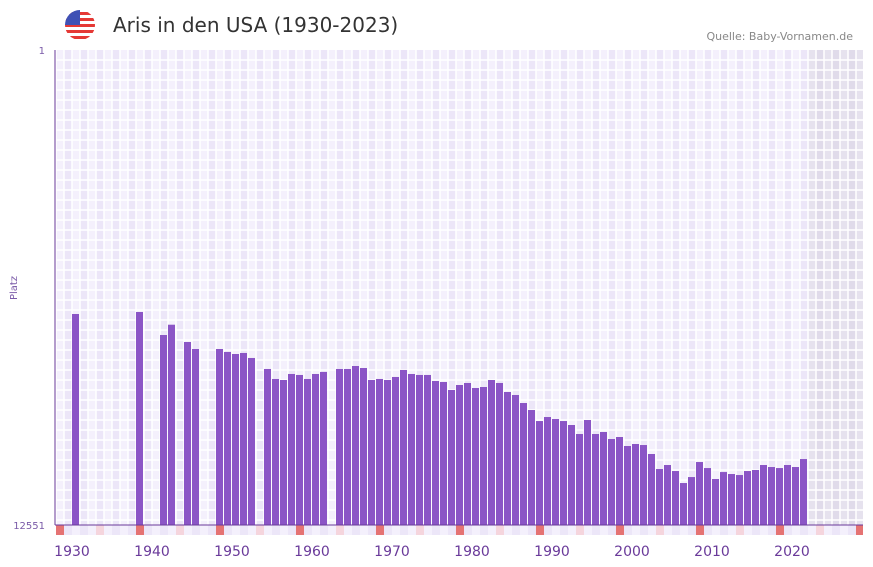 This screenshot has height=567, width=873. What do you see at coordinates (747, 498) in the screenshot?
I see `bar-2014` at bounding box center [747, 498].